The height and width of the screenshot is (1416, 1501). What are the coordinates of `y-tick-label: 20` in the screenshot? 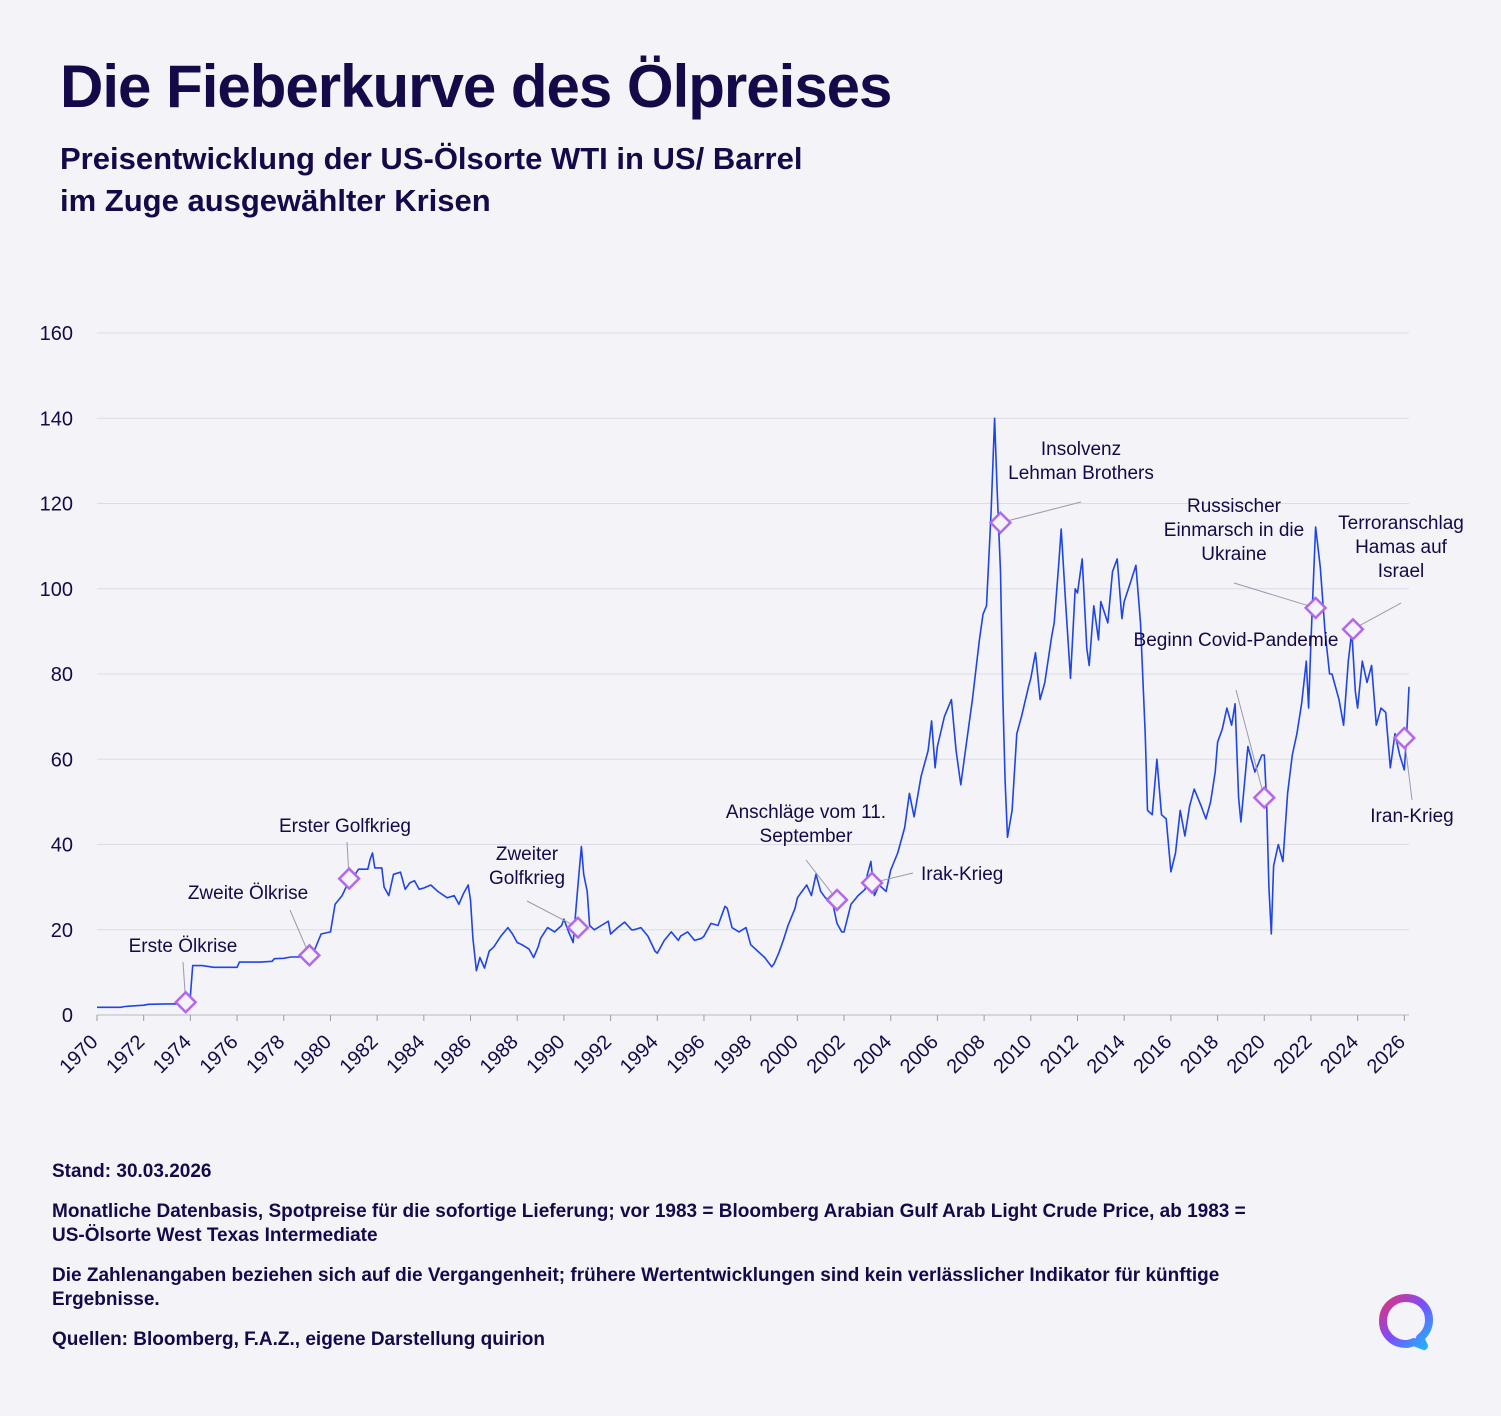 It's located at (62, 931).